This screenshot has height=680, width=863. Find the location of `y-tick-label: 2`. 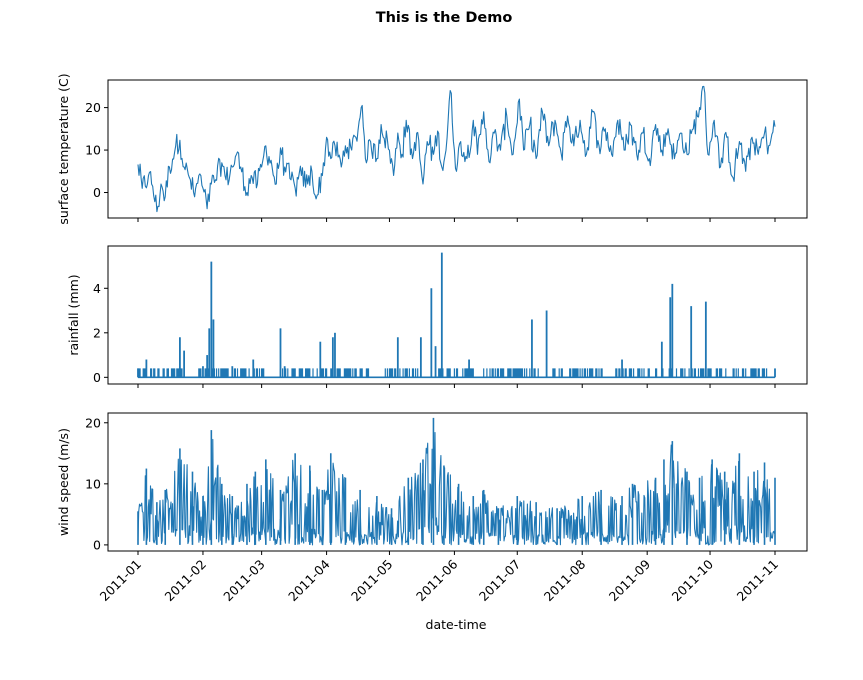

y-tick-label: 2 is located at coordinates (97, 332).